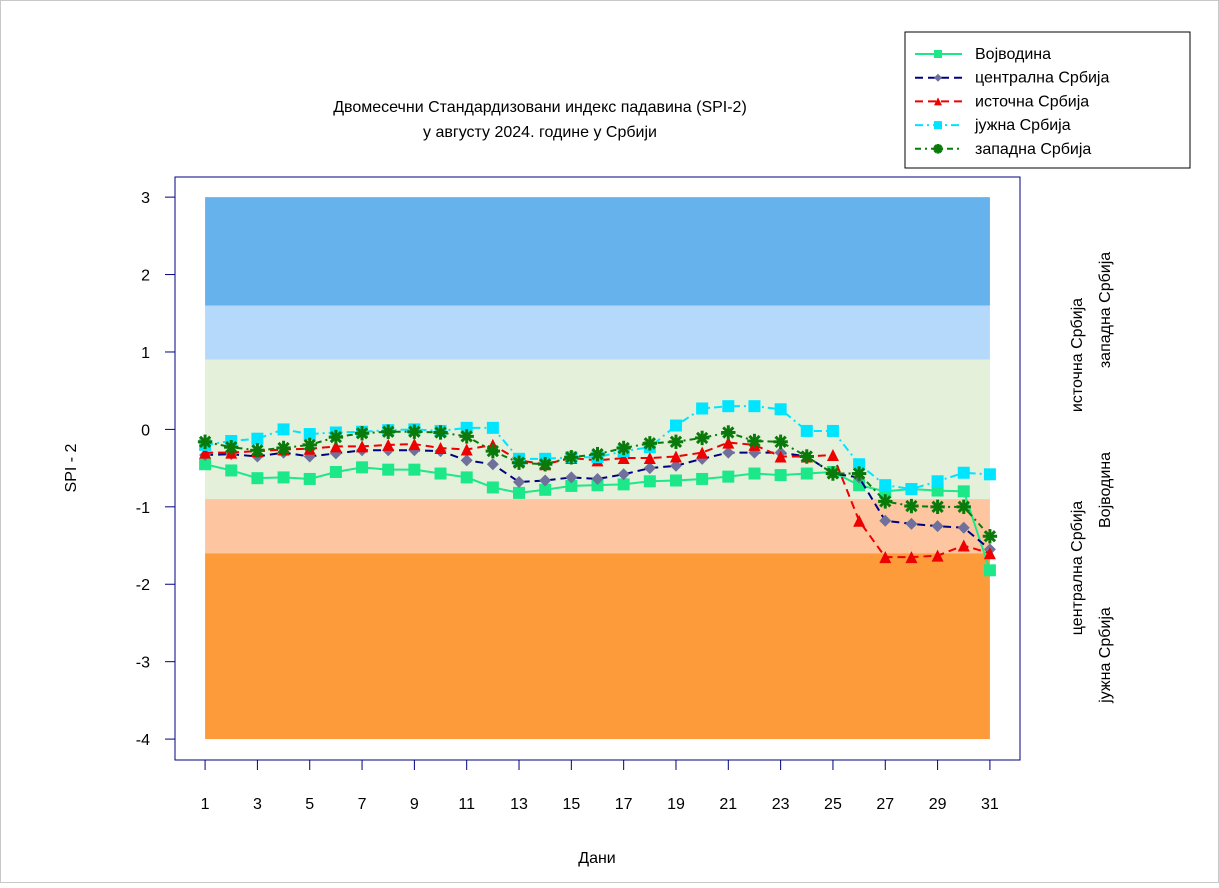 The image size is (1219, 888). Describe the element at coordinates (145, 276) in the screenshot. I see `y-tick-label: 2` at that location.